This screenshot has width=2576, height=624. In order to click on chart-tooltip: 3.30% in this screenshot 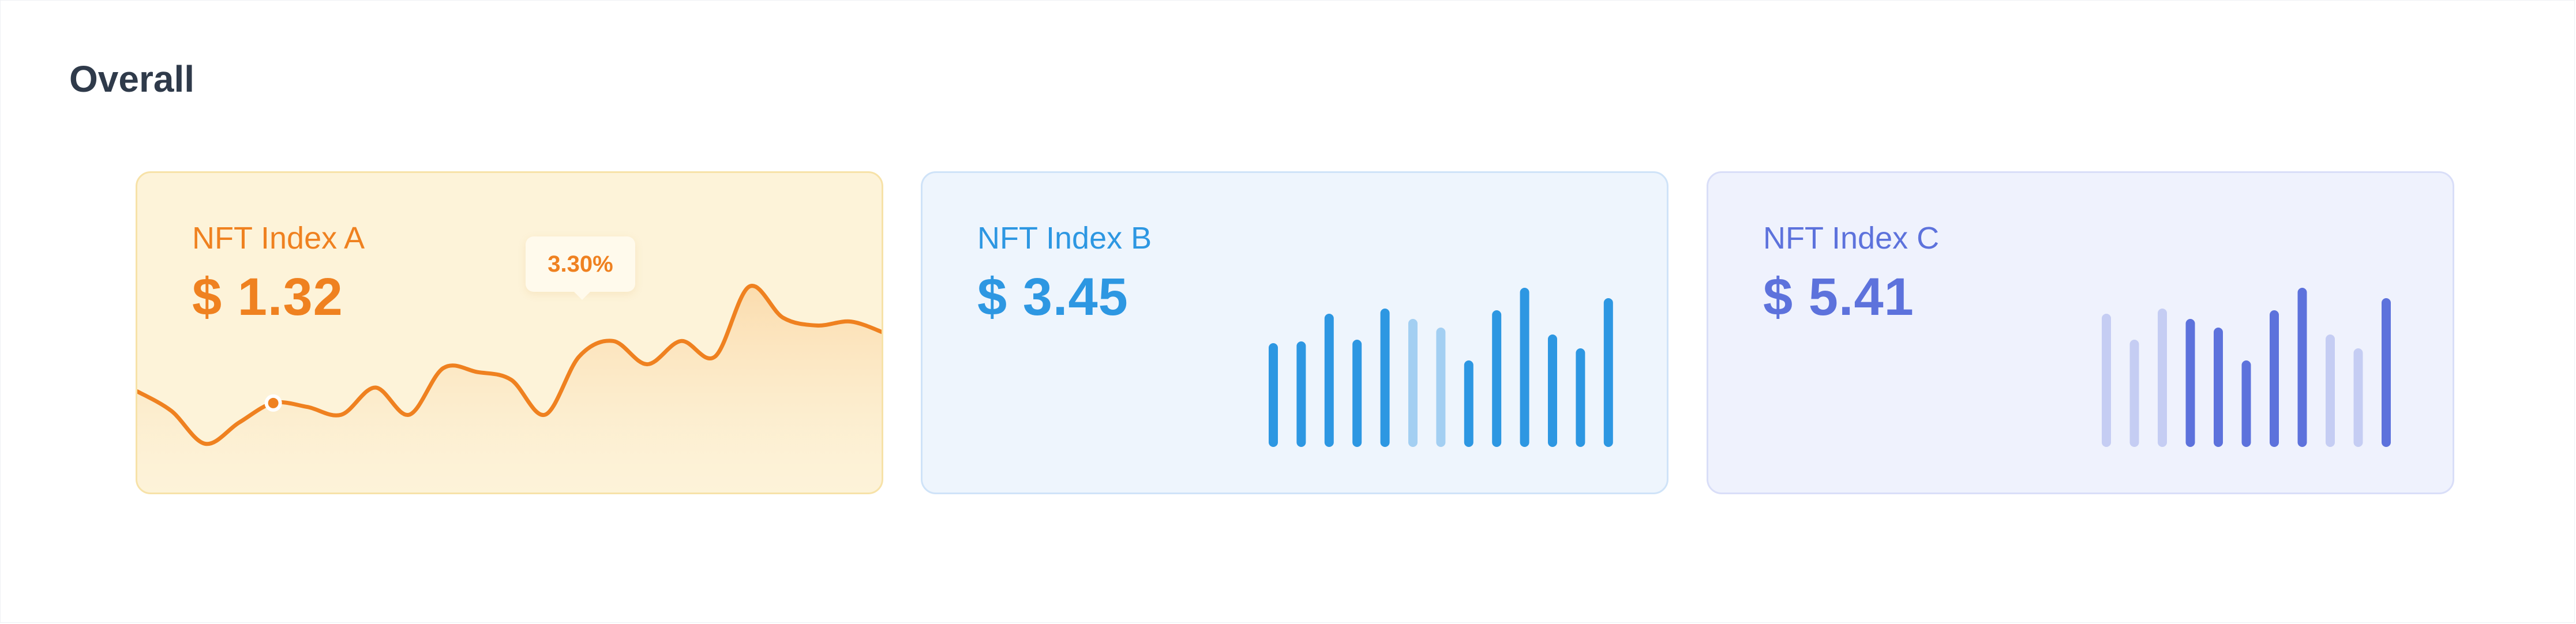, I will do `click(580, 268)`.